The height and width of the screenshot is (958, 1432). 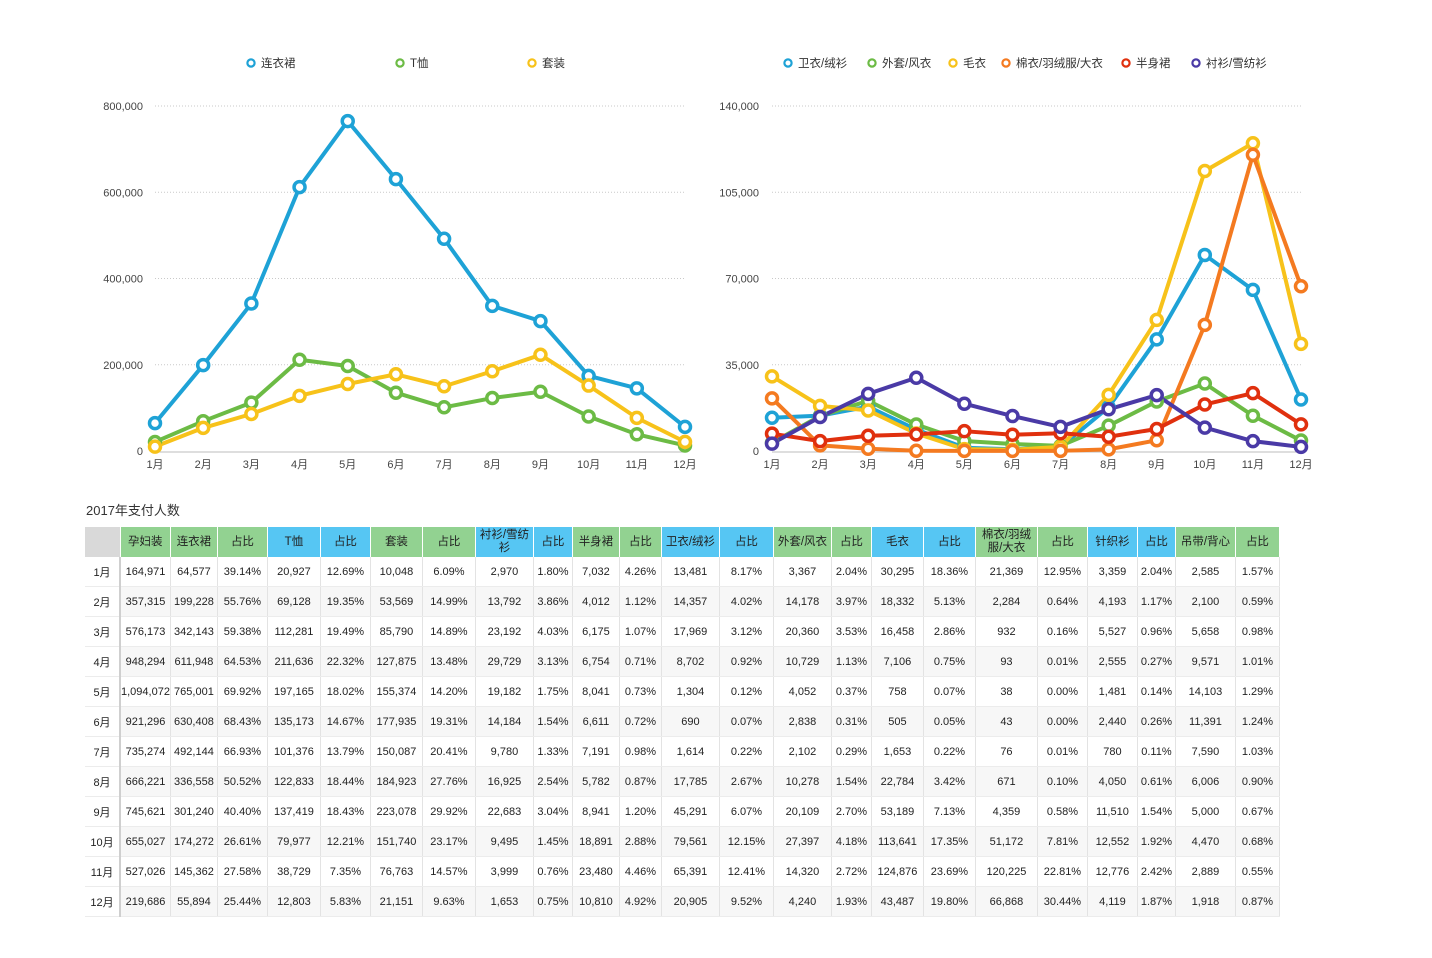 What do you see at coordinates (1112, 721) in the screenshot?
I see `table-cell: 2,440` at bounding box center [1112, 721].